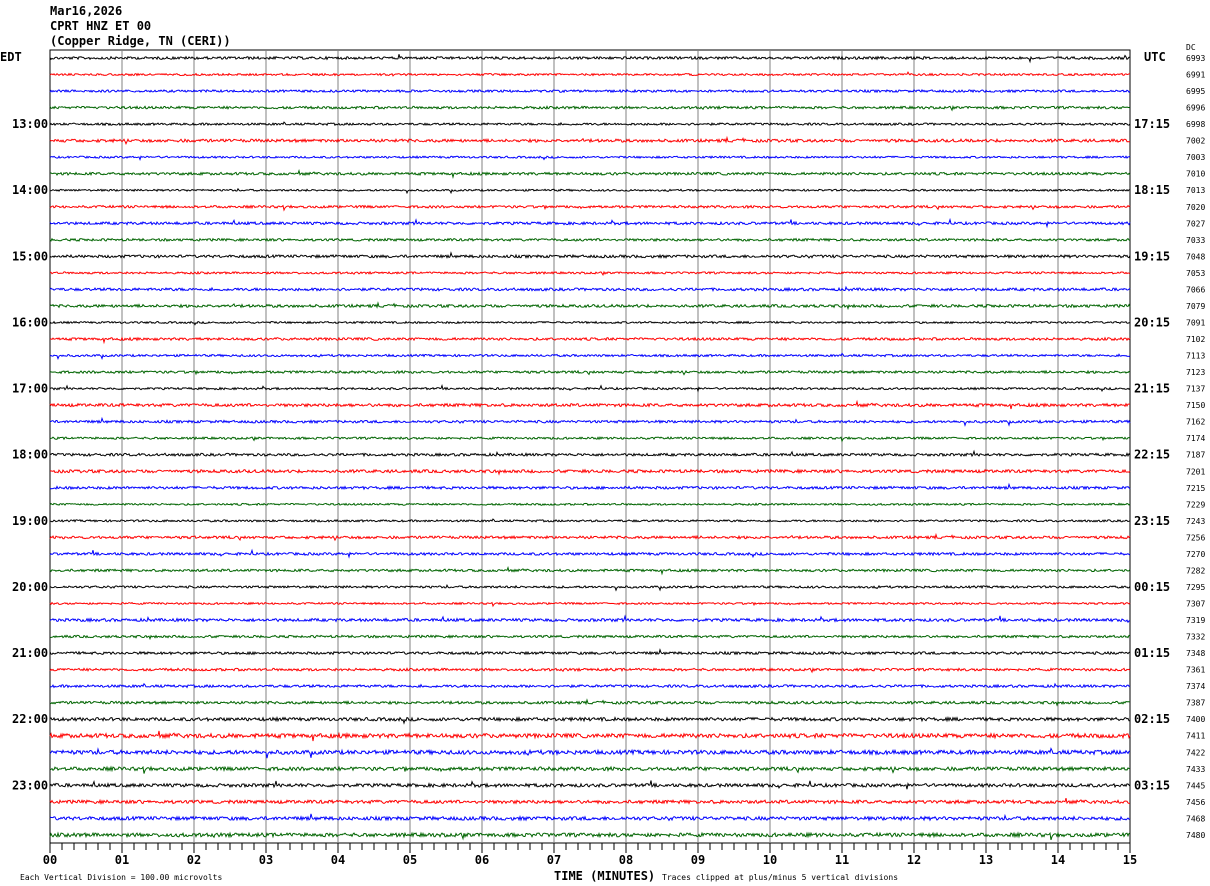 This screenshot has width=1210, height=886. I want to click on right-hour-label: 00:15, so click(1152, 587).